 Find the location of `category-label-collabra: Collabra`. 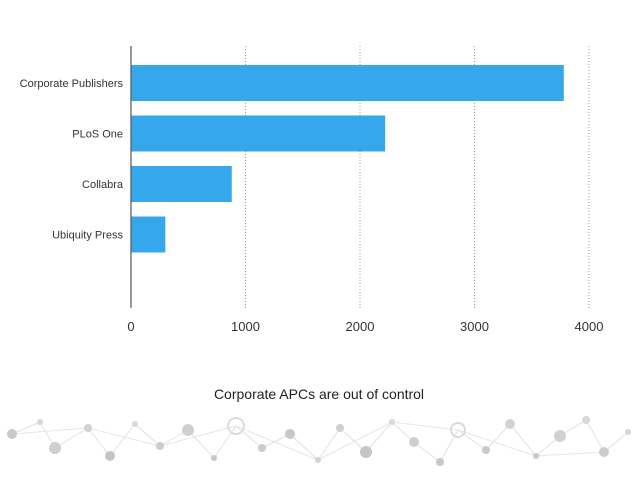

category-label-collabra: Collabra is located at coordinates (103, 185).